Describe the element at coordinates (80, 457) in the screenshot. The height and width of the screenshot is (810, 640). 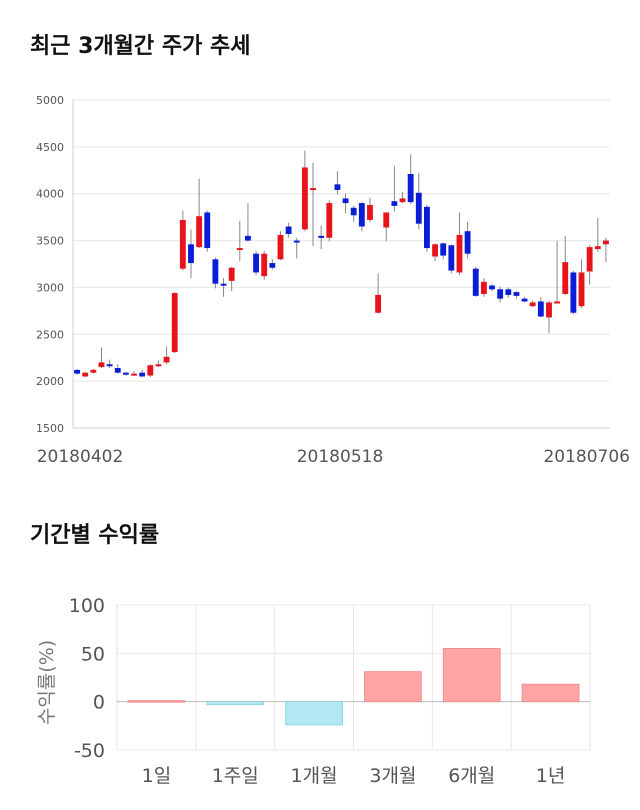
I see `x-tick-label: 20180402` at that location.